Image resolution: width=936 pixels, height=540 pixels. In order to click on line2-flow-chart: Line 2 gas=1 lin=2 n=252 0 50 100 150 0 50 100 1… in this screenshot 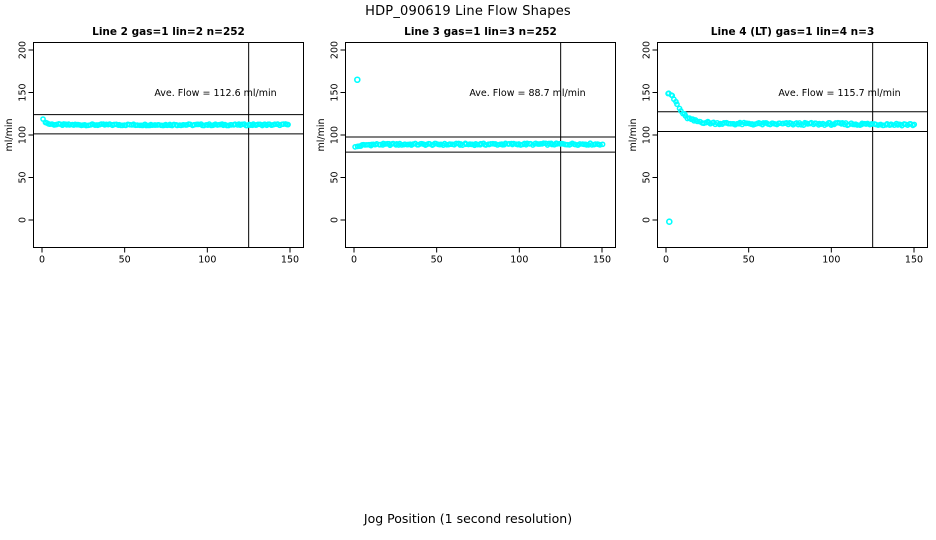, I will do `click(154, 146)`.